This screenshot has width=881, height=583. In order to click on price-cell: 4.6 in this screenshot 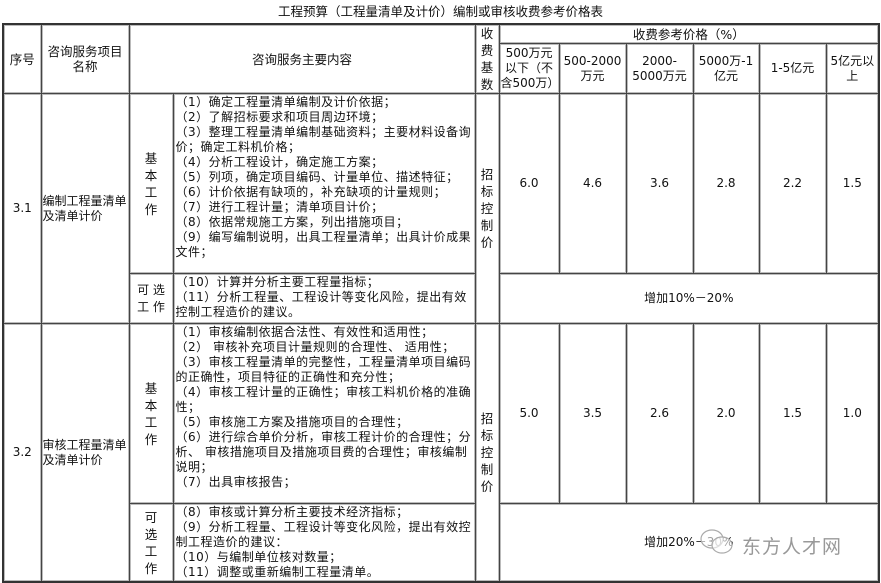, I will do `click(592, 183)`.